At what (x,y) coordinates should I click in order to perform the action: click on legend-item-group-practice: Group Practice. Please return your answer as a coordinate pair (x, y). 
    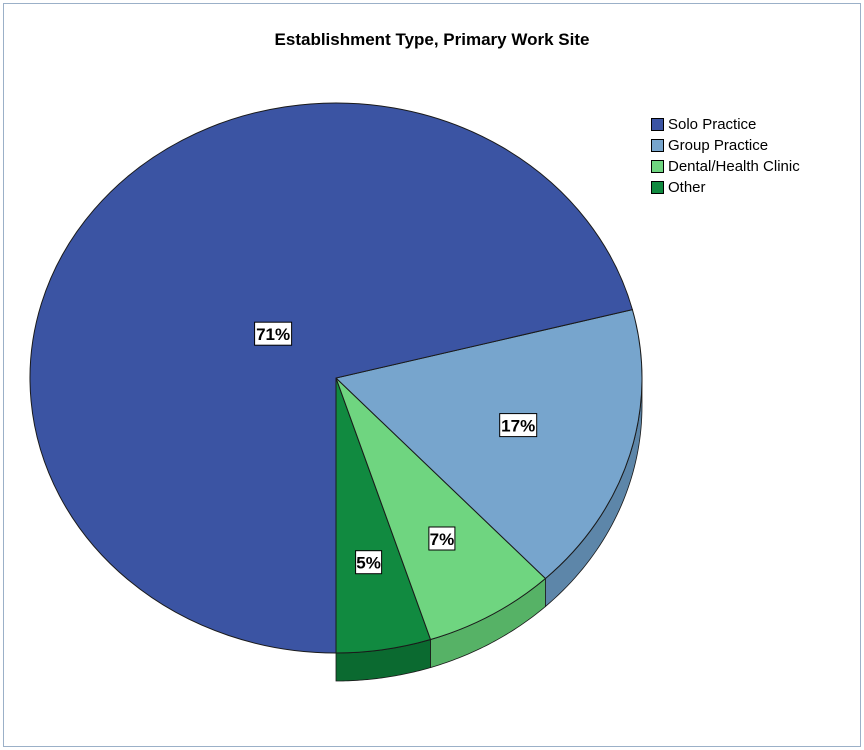
    Looking at the image, I should click on (725, 145).